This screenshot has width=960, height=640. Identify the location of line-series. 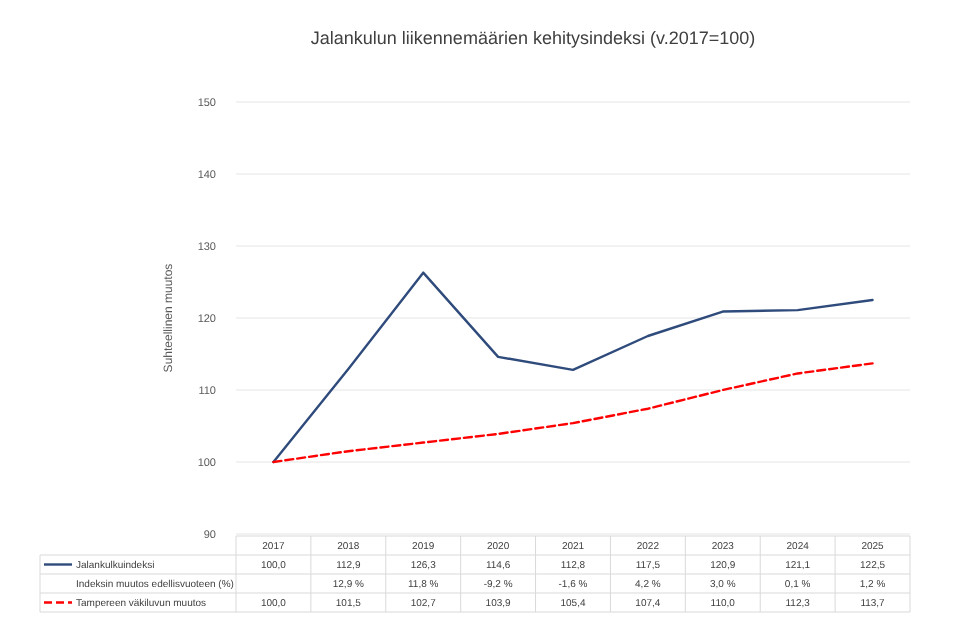
(573, 413).